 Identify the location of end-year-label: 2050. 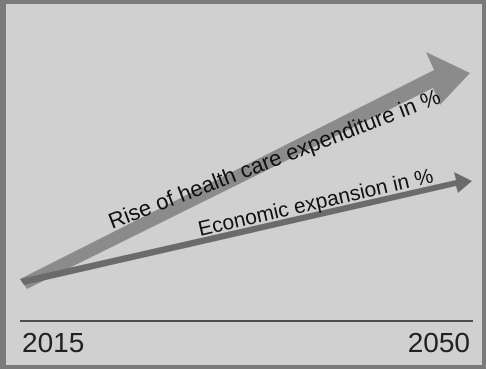
(438, 342).